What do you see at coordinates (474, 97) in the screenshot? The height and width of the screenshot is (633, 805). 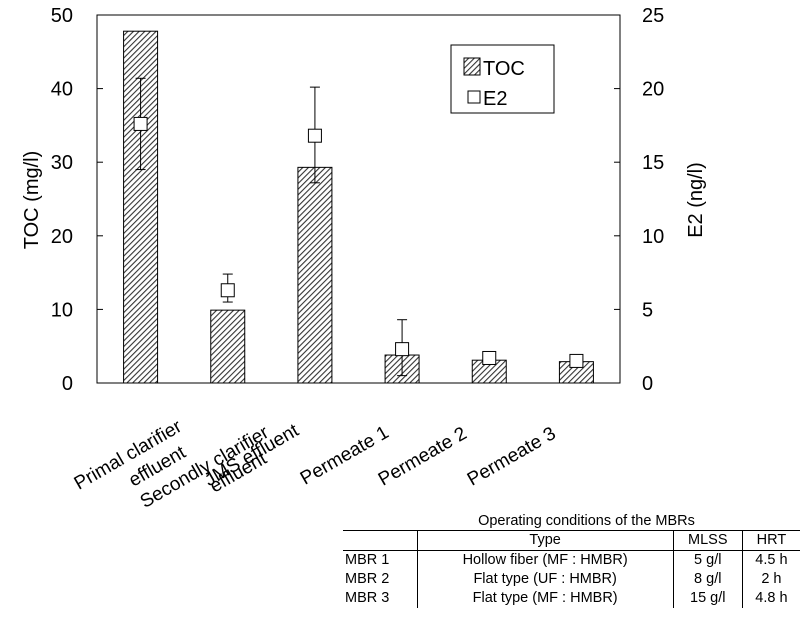 I see `legend-swatch-e2` at bounding box center [474, 97].